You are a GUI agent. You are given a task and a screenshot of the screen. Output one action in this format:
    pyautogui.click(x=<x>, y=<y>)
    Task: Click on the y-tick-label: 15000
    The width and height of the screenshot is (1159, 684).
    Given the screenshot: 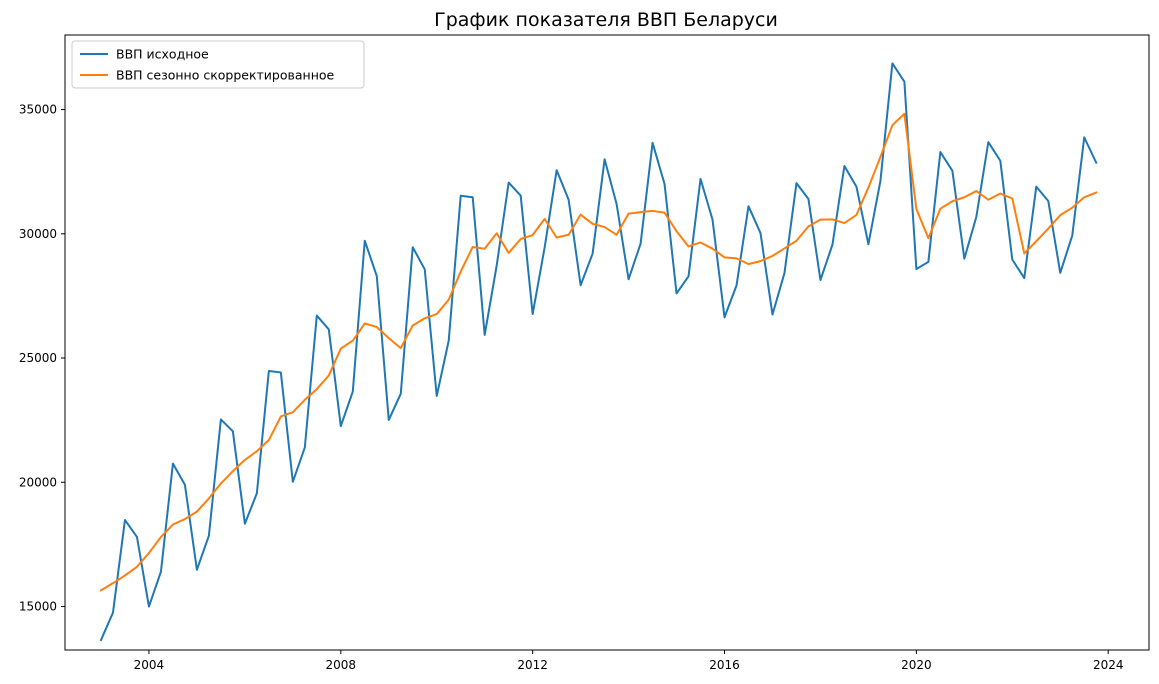 What is the action you would take?
    pyautogui.click(x=38, y=607)
    